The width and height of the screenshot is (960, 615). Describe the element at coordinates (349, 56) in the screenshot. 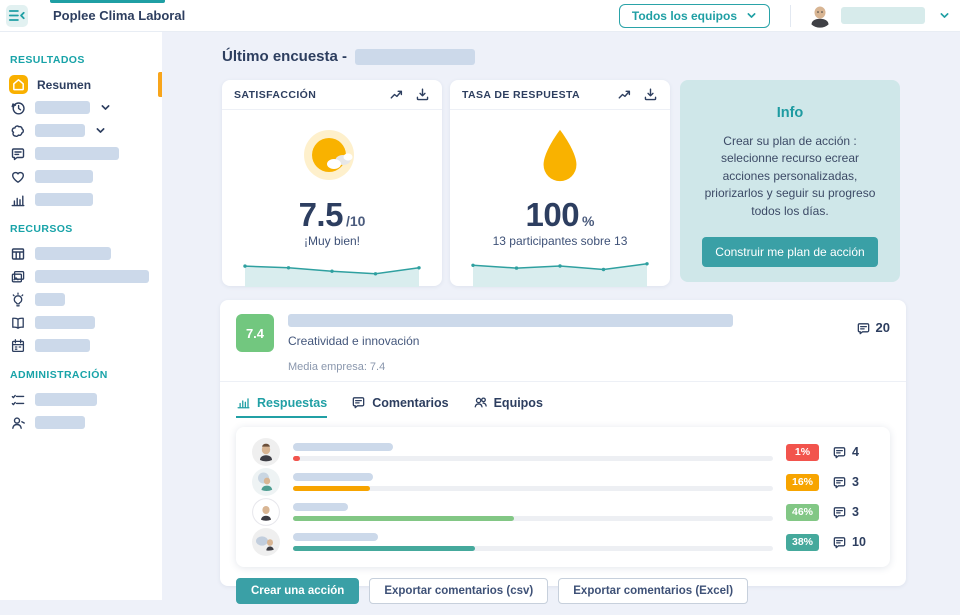

I see `page-title: Último encuesta -` at that location.